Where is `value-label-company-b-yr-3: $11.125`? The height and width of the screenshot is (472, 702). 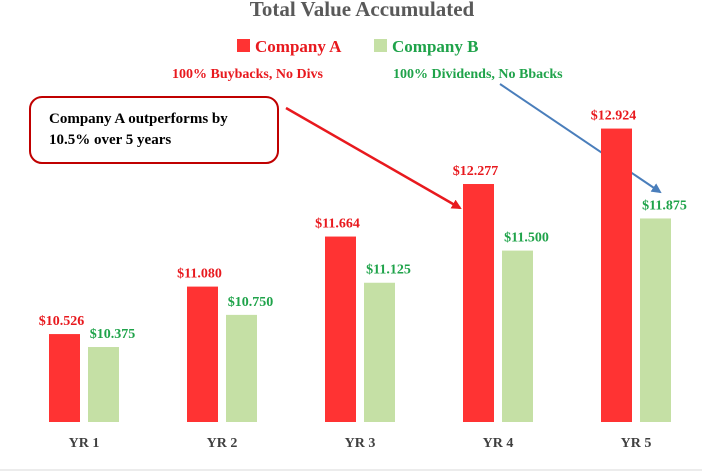
value-label-company-b-yr-3: $11.125 is located at coordinates (388, 270).